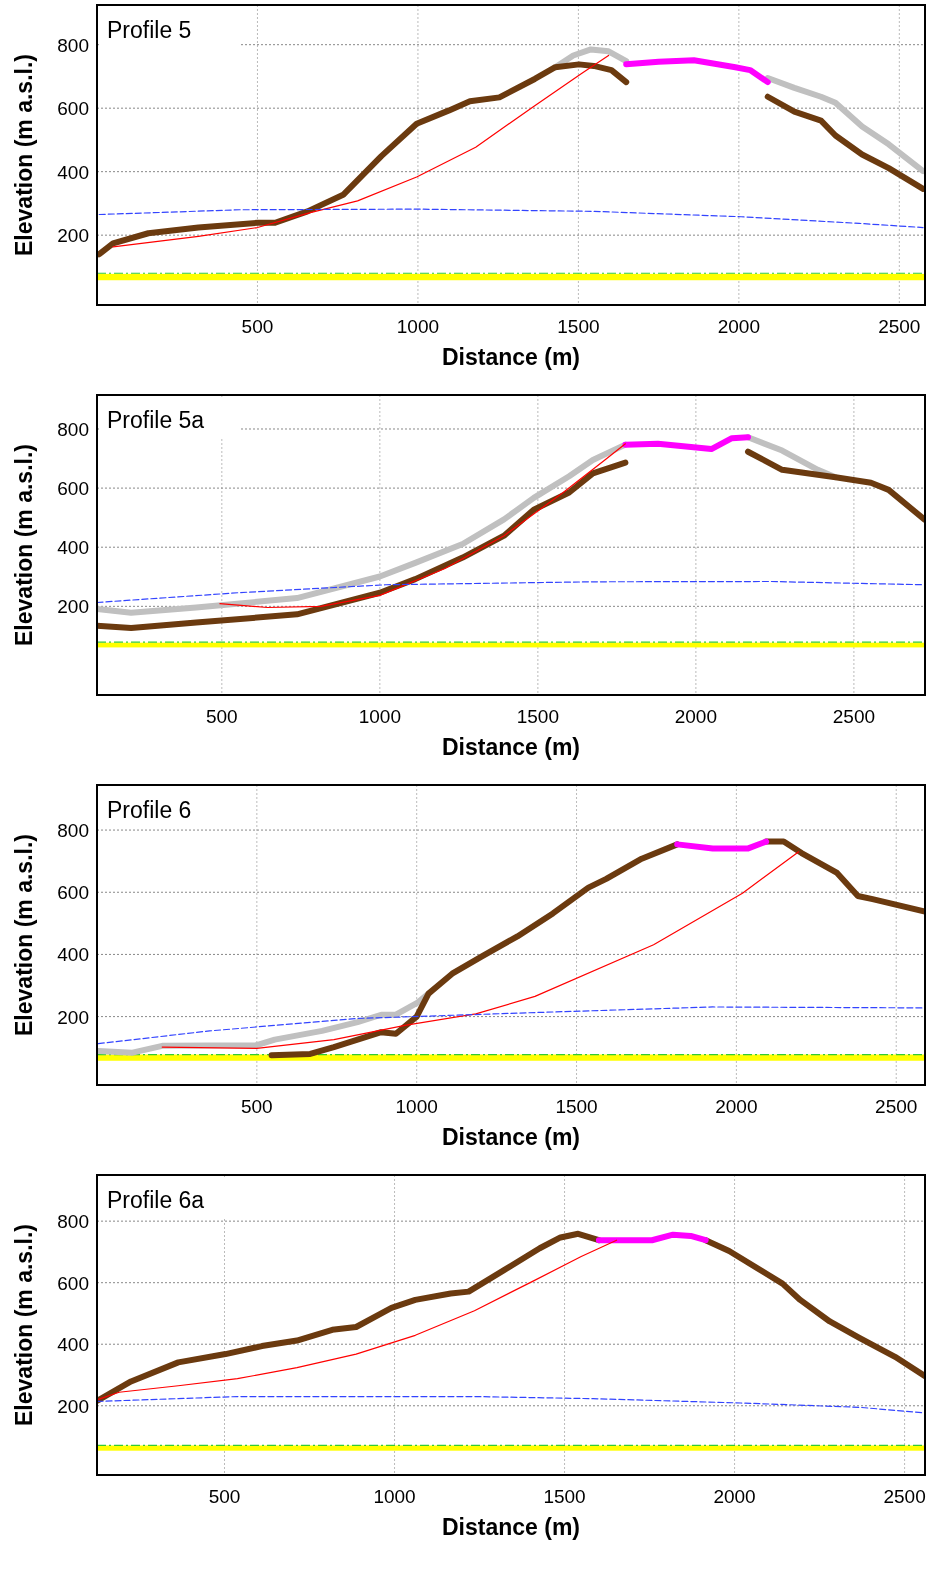 This screenshot has width=934, height=1576. Describe the element at coordinates (156, 420) in the screenshot. I see `text: Profile 5a` at that location.